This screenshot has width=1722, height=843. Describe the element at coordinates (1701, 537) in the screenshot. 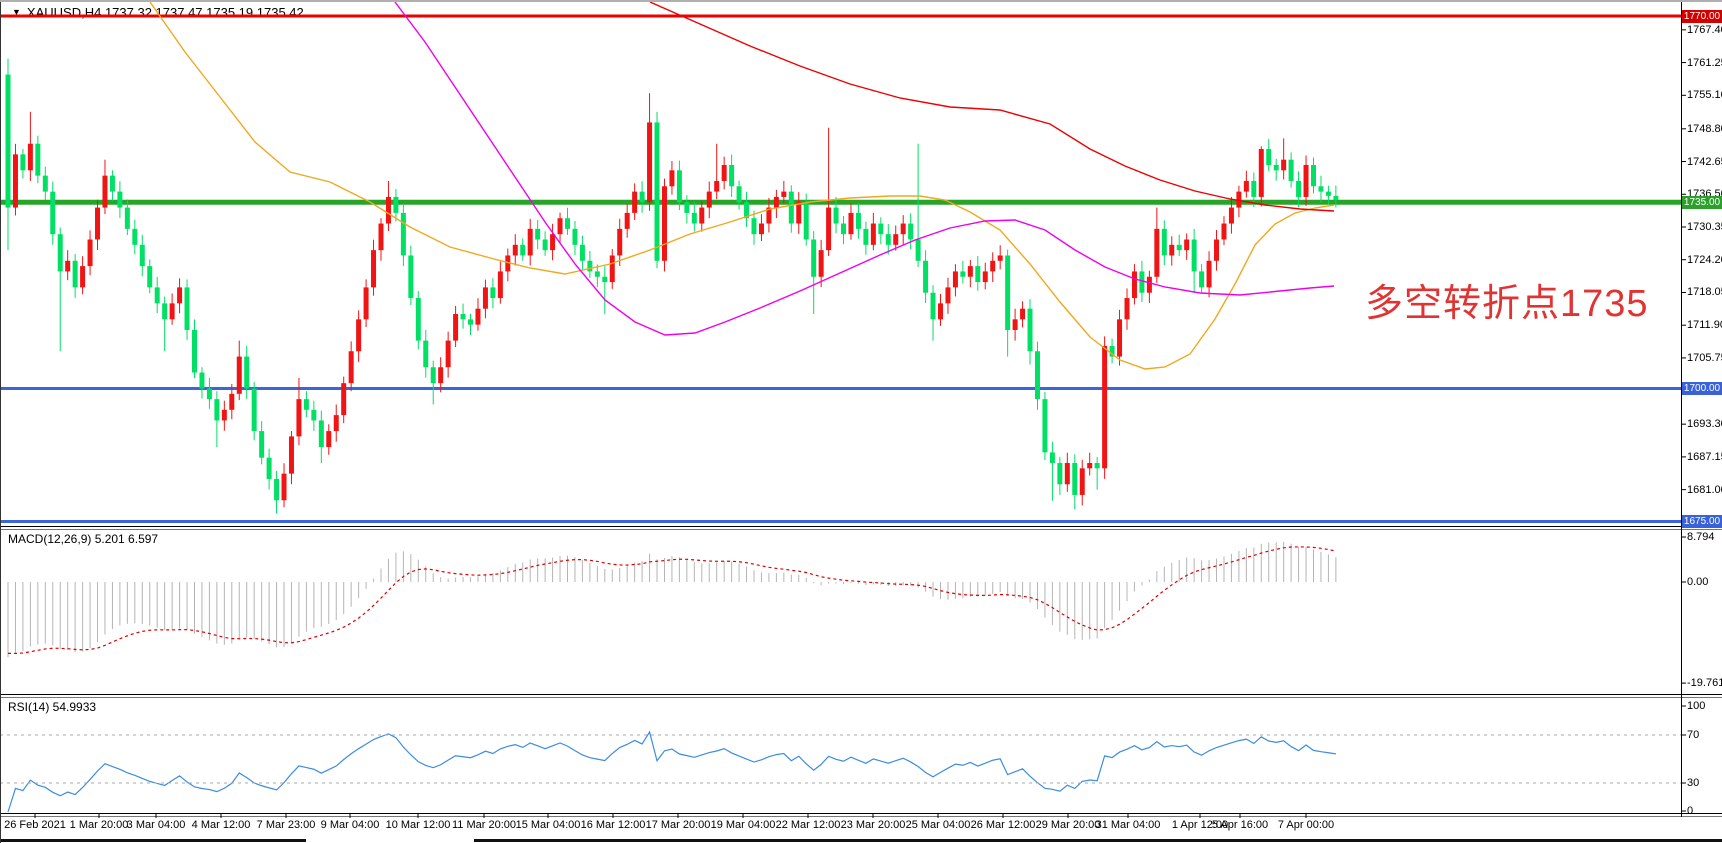

I see `macd-axis-label: 8.794` at that location.